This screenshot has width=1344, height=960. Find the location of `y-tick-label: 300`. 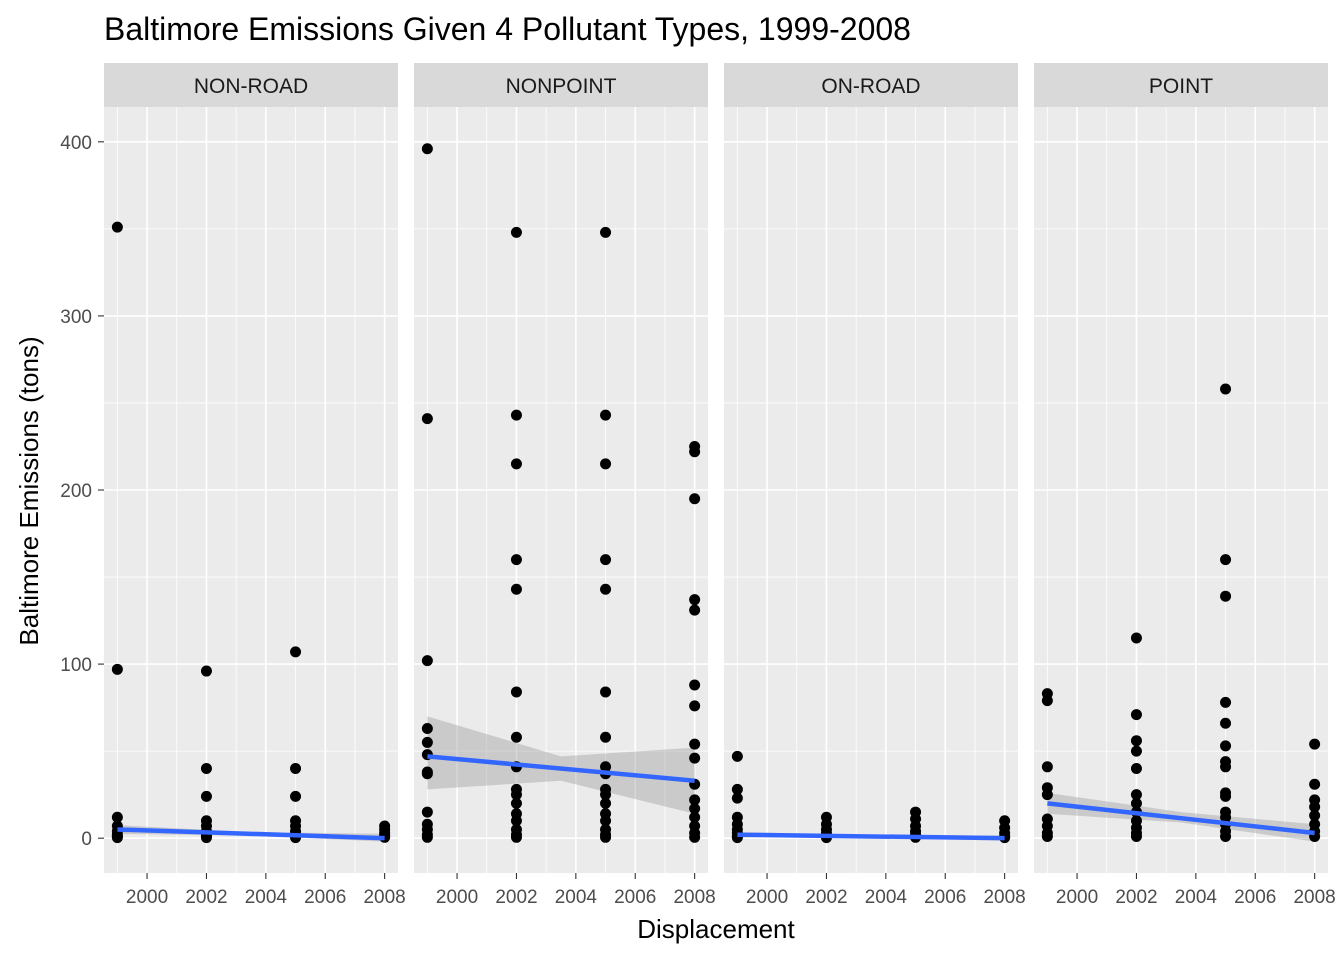

y-tick-label: 300 is located at coordinates (76, 317).